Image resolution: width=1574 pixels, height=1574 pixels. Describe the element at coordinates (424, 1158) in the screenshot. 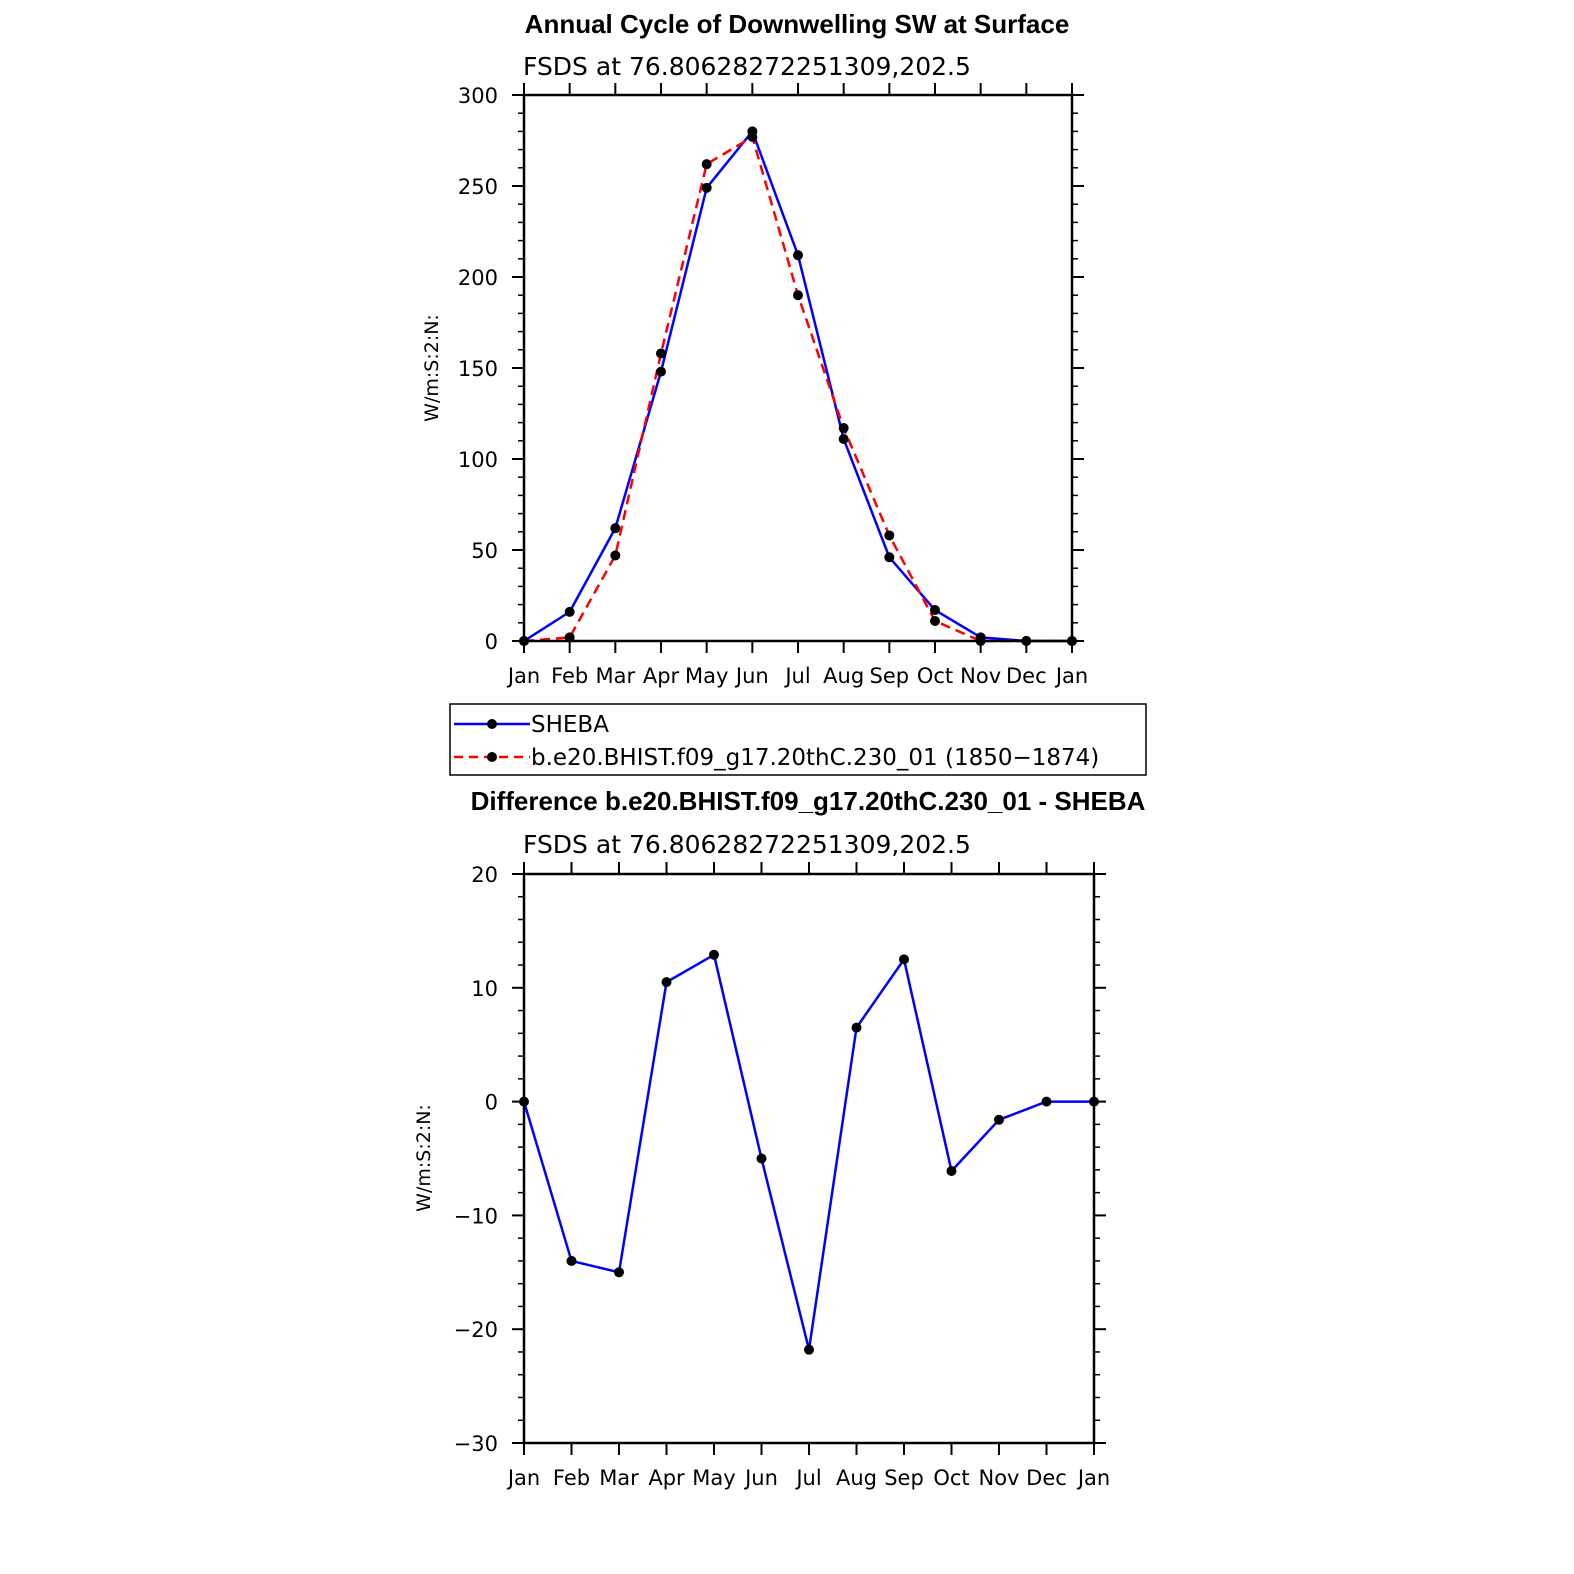

I see `chart2-ylabel: W/m:S:2:N:` at that location.